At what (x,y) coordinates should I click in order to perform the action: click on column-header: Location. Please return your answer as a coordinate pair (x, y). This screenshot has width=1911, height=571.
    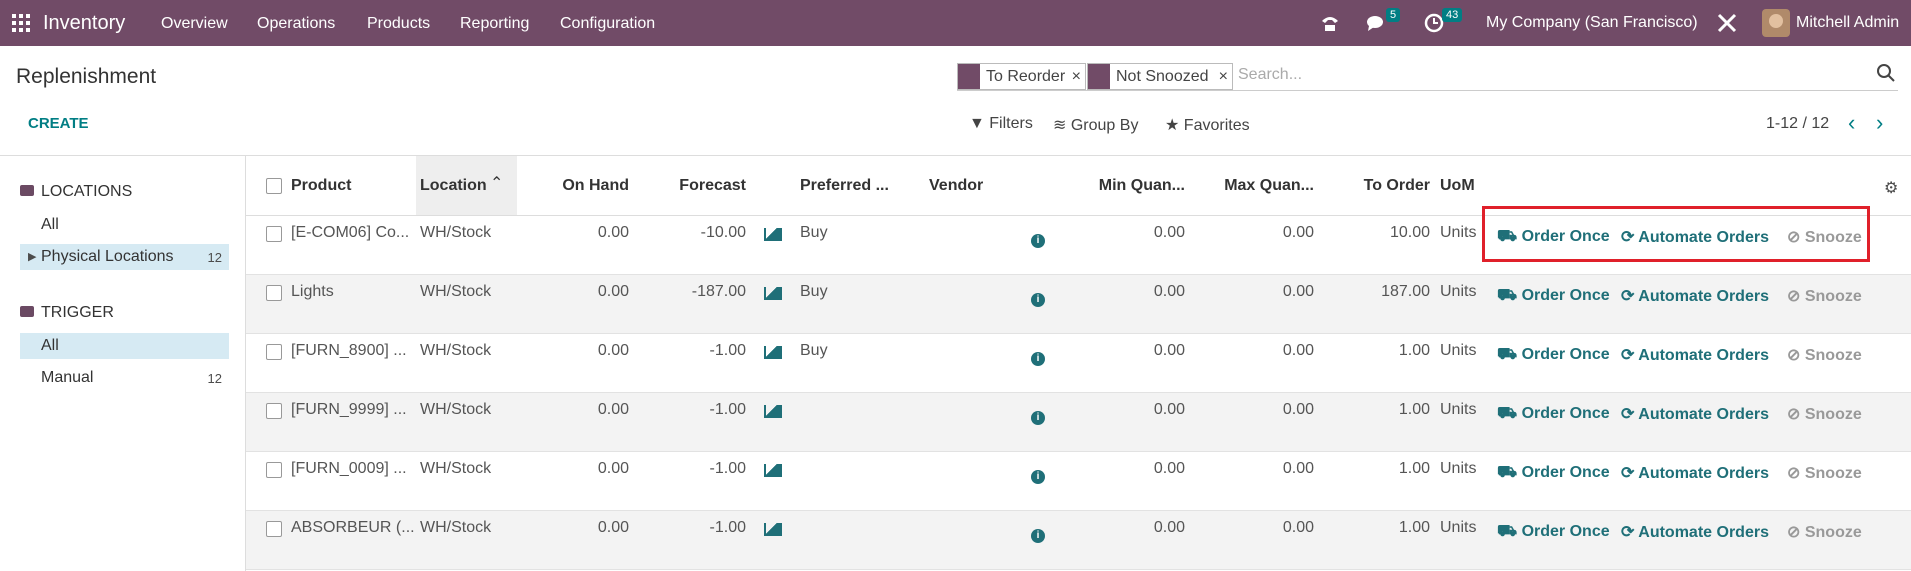
    Looking at the image, I should click on (453, 185).